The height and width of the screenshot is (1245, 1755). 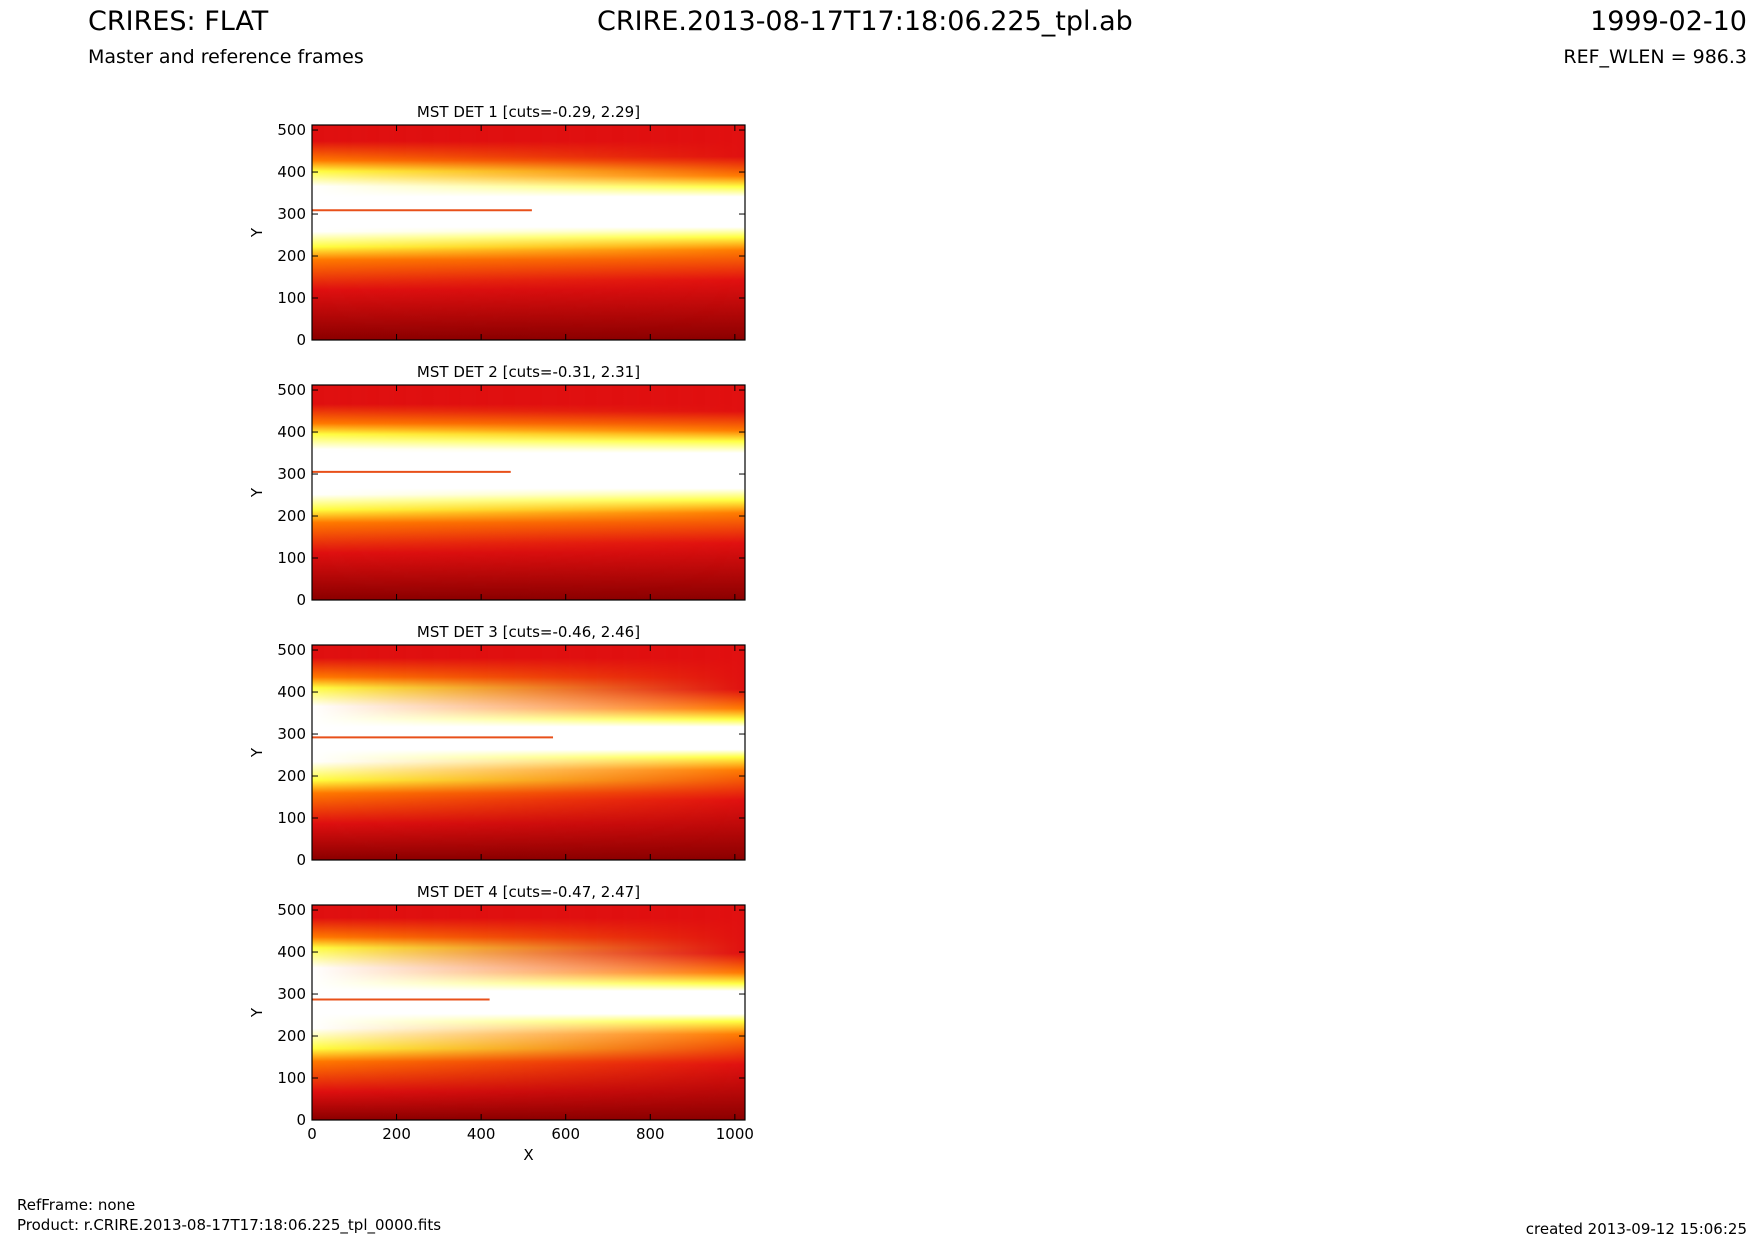 What do you see at coordinates (481, 1134) in the screenshot?
I see `x-tick-label: 400` at bounding box center [481, 1134].